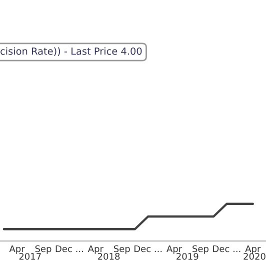 The height and width of the screenshot is (266, 266). What do you see at coordinates (187, 256) in the screenshot?
I see `text: 2019` at bounding box center [187, 256].